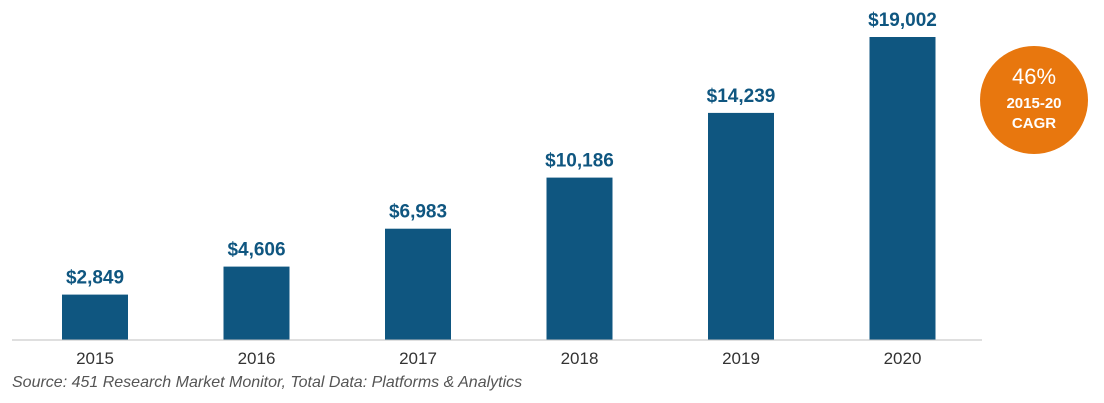 The width and height of the screenshot is (1104, 403). What do you see at coordinates (902, 20) in the screenshot?
I see `data-label-2020: $19,002` at bounding box center [902, 20].